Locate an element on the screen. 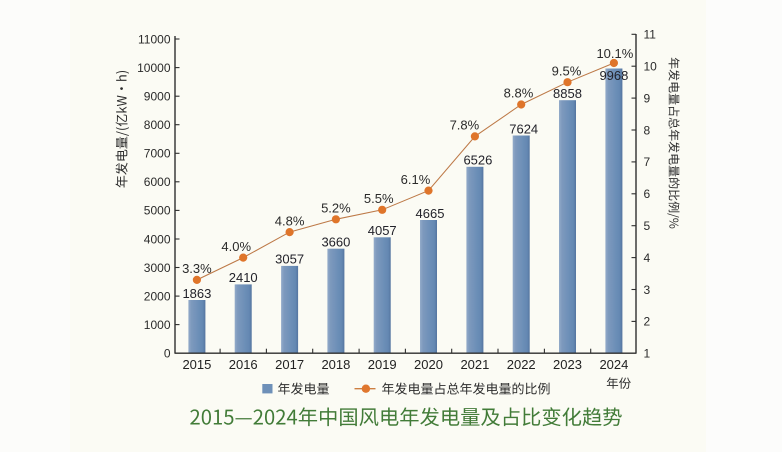 This screenshot has width=782, height=452. svg-text: 4 is located at coordinates (647, 258).